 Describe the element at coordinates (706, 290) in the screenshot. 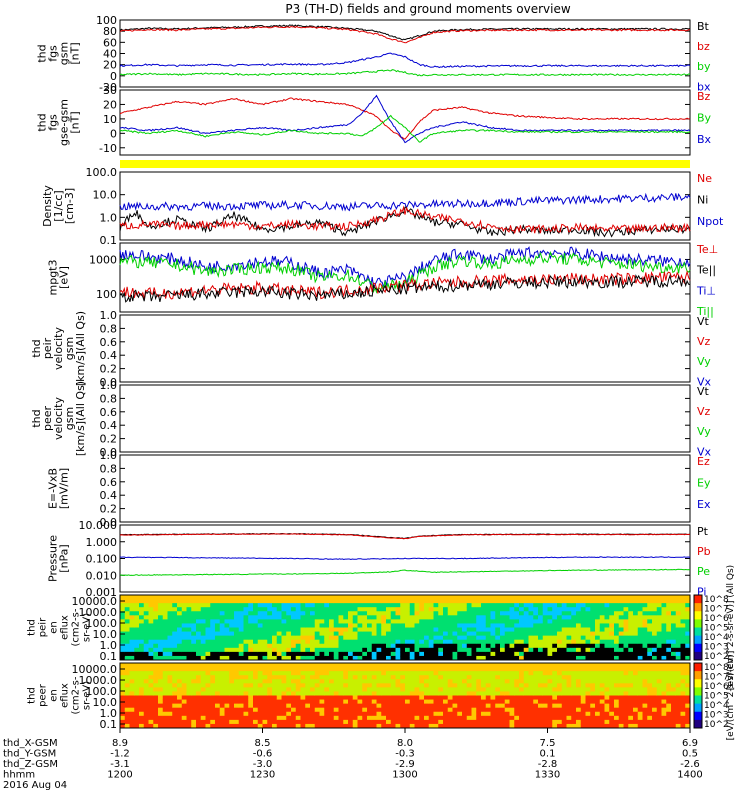

I see `legend-blue: Ti⊥` at that location.